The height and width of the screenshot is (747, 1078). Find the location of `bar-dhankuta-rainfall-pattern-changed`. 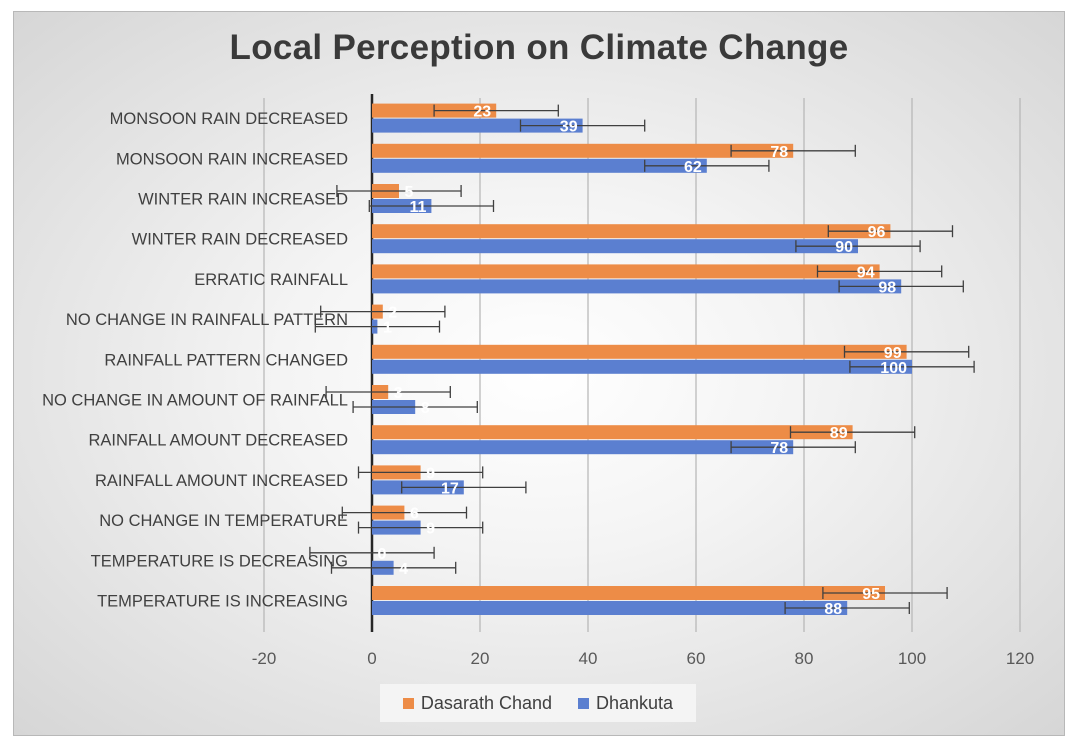

bar-dhankuta-rainfall-pattern-changed is located at coordinates (642, 366).